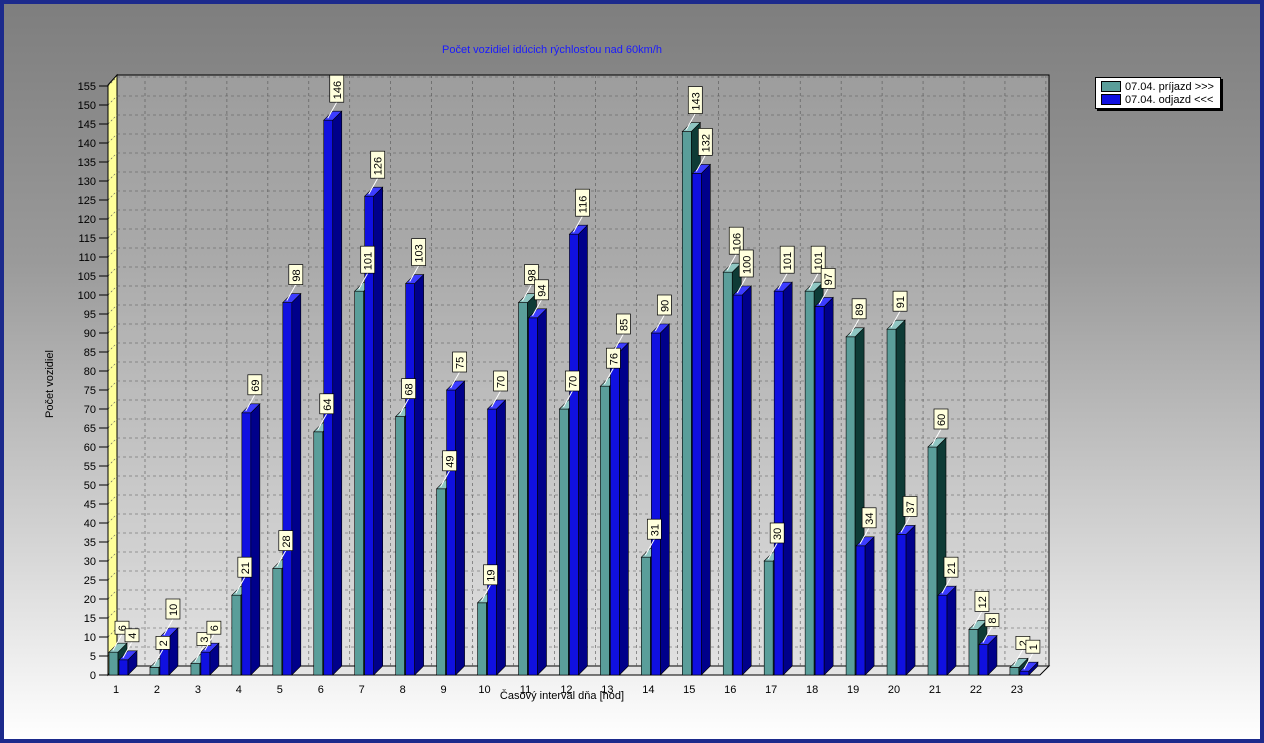 This screenshot has width=1264, height=743. Describe the element at coordinates (689, 690) in the screenshot. I see `x-tick-label: 15` at that location.